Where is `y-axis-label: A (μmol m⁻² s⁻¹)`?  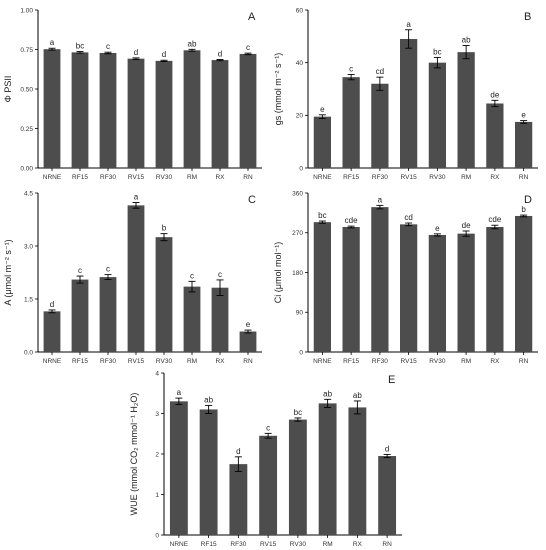 y-axis-label: A (μmol m⁻² s⁻¹) is located at coordinates (8, 272).